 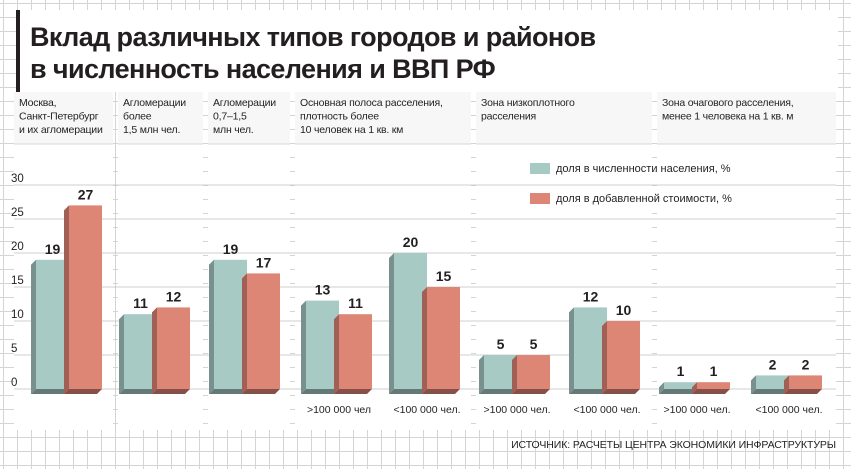 What do you see at coordinates (371, 103) in the screenshot?
I see `group-header-text: Основная полоса расселения,` at bounding box center [371, 103].